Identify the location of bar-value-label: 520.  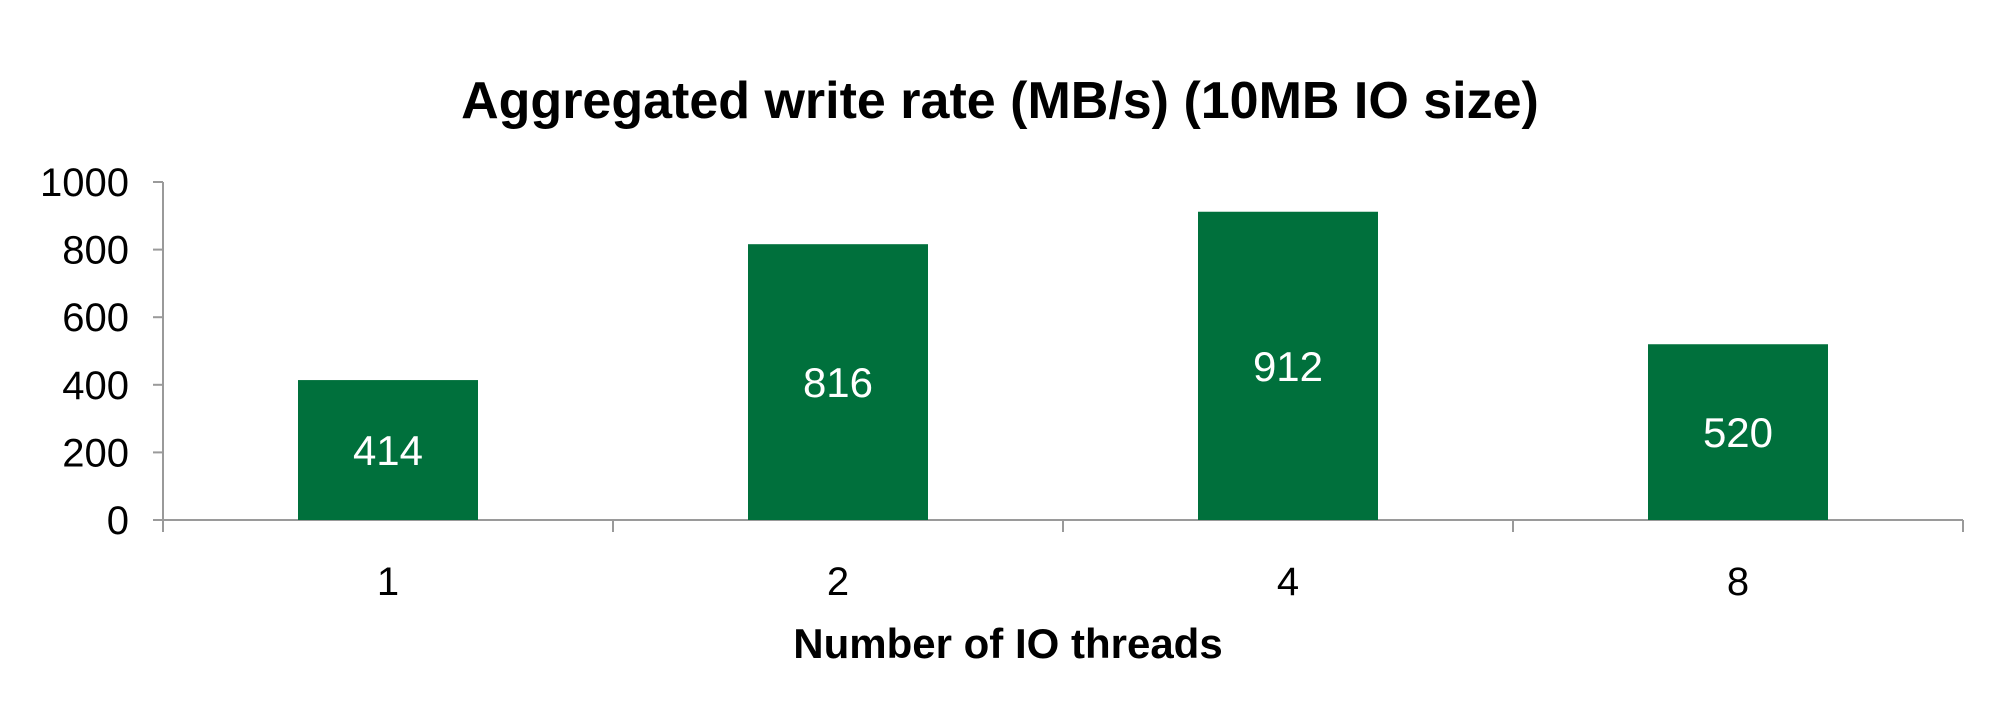
(1738, 432).